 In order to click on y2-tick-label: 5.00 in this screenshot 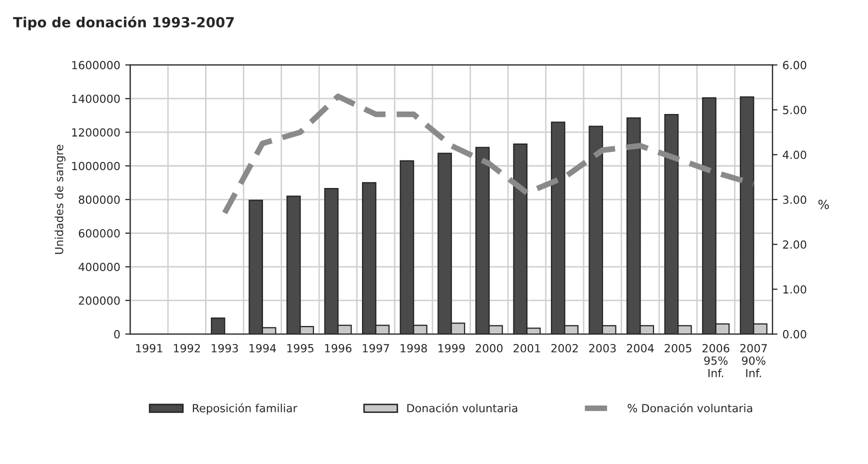, I will do `click(794, 110)`.